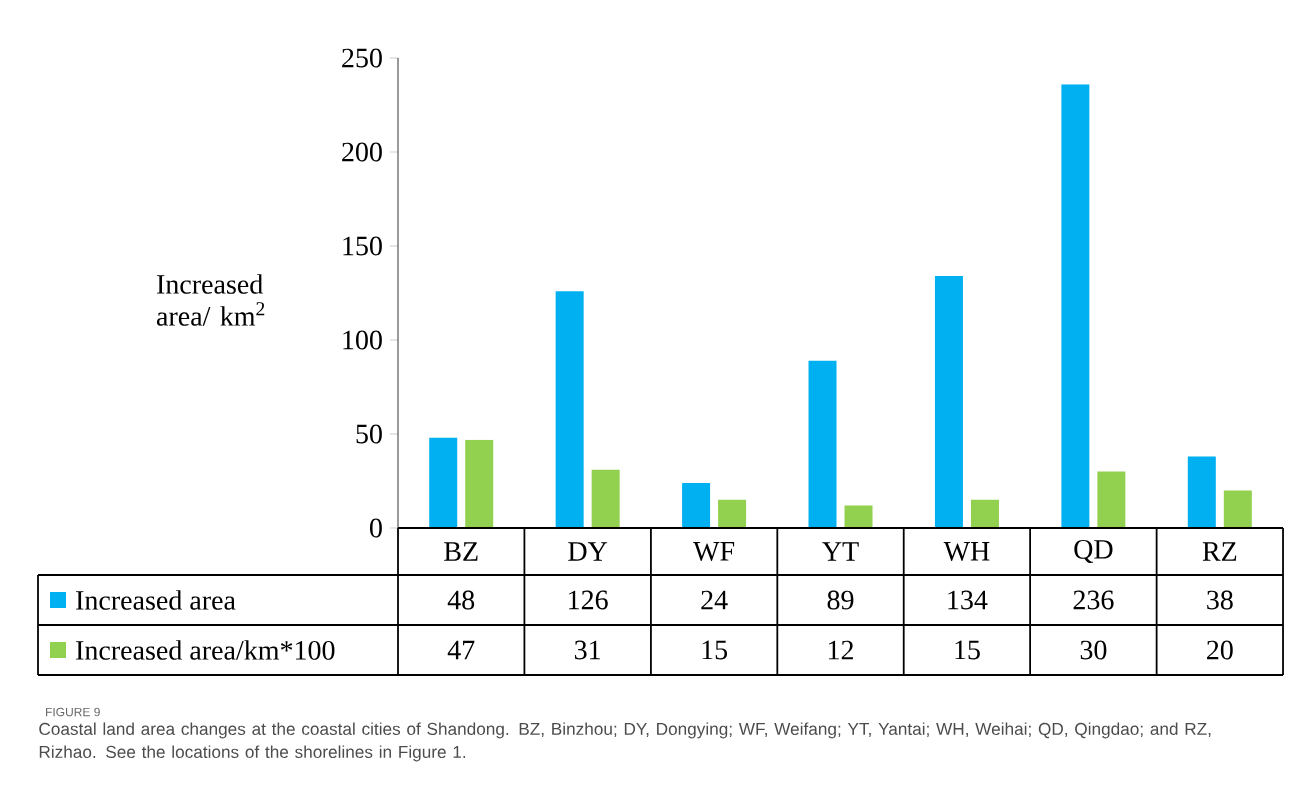  Describe the element at coordinates (156, 600) in the screenshot. I see `legend-label: Increased area` at that location.